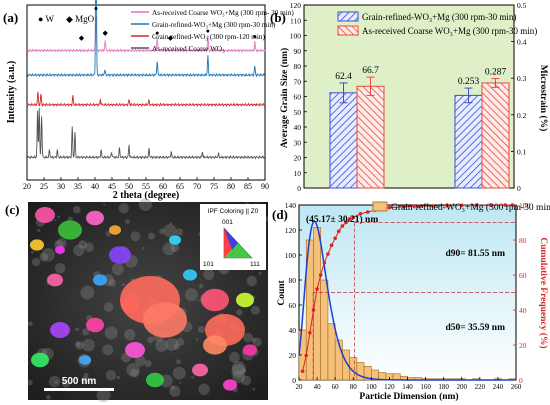 This screenshot has width=550, height=405. What do you see at coordinates (82, 38) in the screenshot?
I see `panel-a-peak-marker: ◆` at bounding box center [82, 38].